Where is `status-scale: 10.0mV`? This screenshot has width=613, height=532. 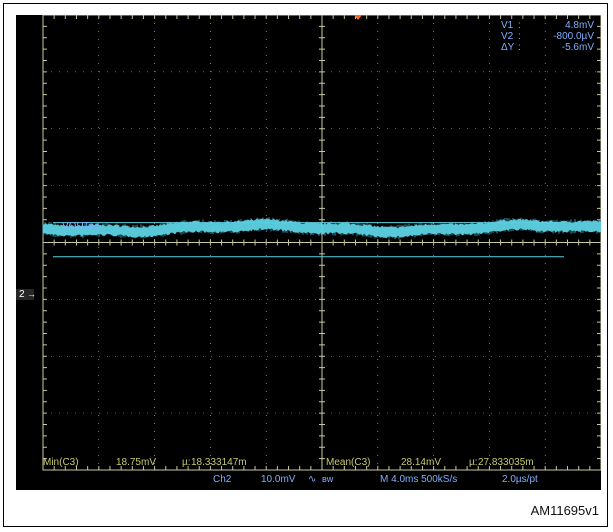 status-scale: 10.0mV is located at coordinates (278, 479).